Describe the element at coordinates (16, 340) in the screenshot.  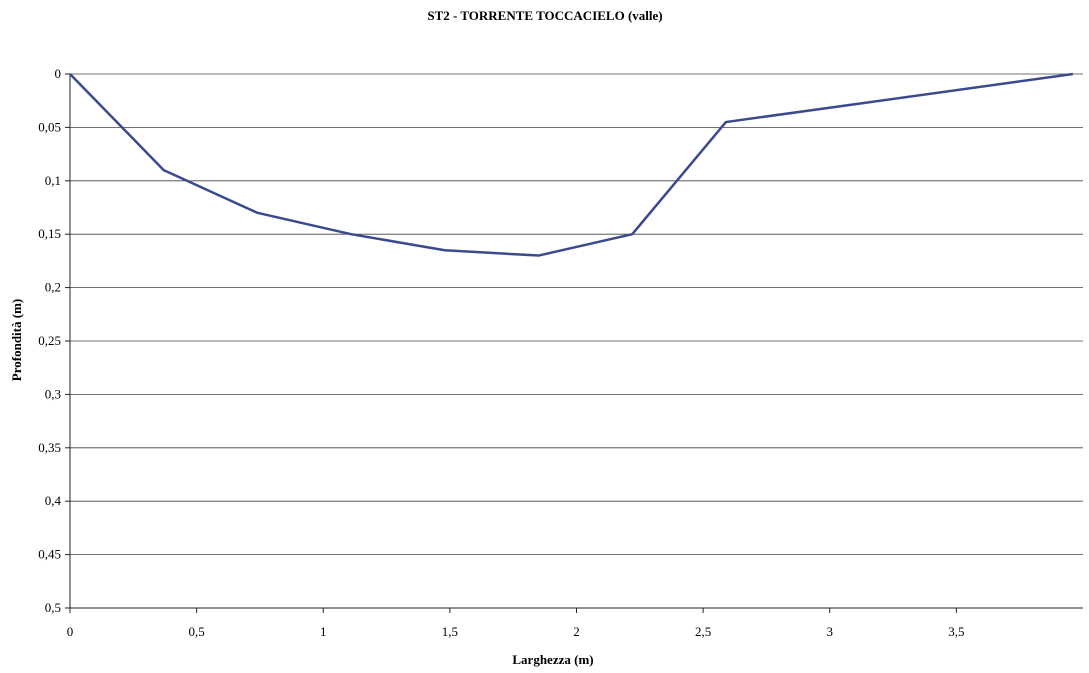
I see `y-axis-label: Profondità (m)` at that location.